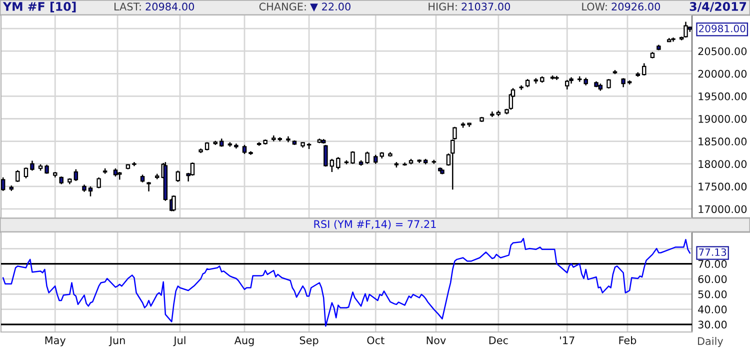 The height and width of the screenshot is (350, 750). Describe the element at coordinates (55, 341) in the screenshot. I see `x-tick-label: May` at that location.